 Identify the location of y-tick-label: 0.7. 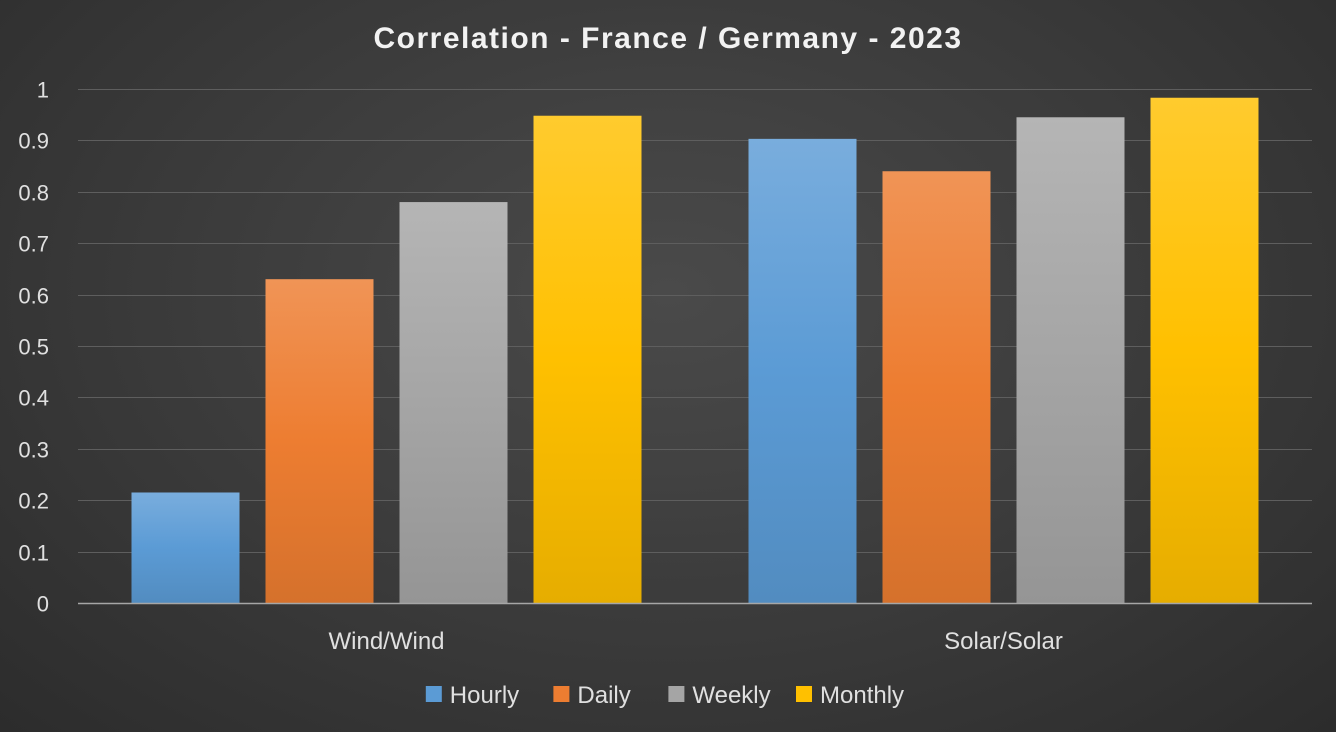
(33, 244).